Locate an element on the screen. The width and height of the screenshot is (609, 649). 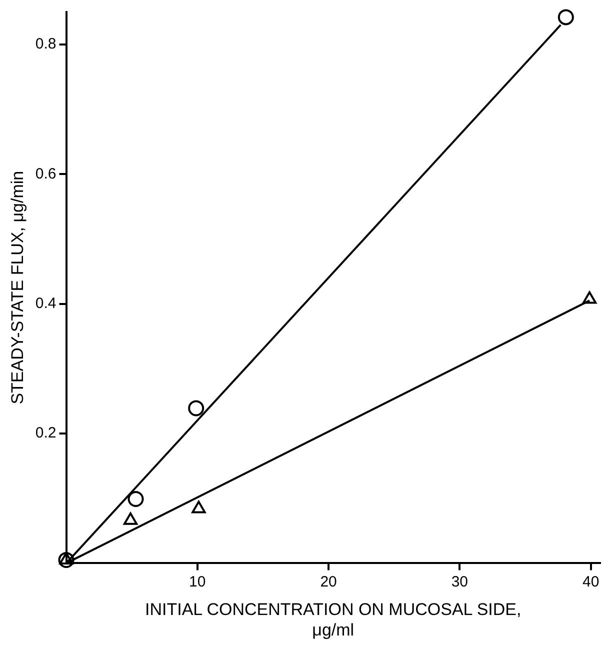
x-tick-label: 40 is located at coordinates (591, 581).